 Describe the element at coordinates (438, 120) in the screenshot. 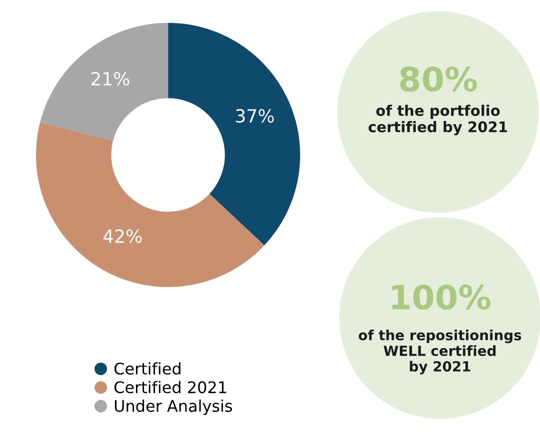

I see `text: of the portfolio certified by 2021` at that location.